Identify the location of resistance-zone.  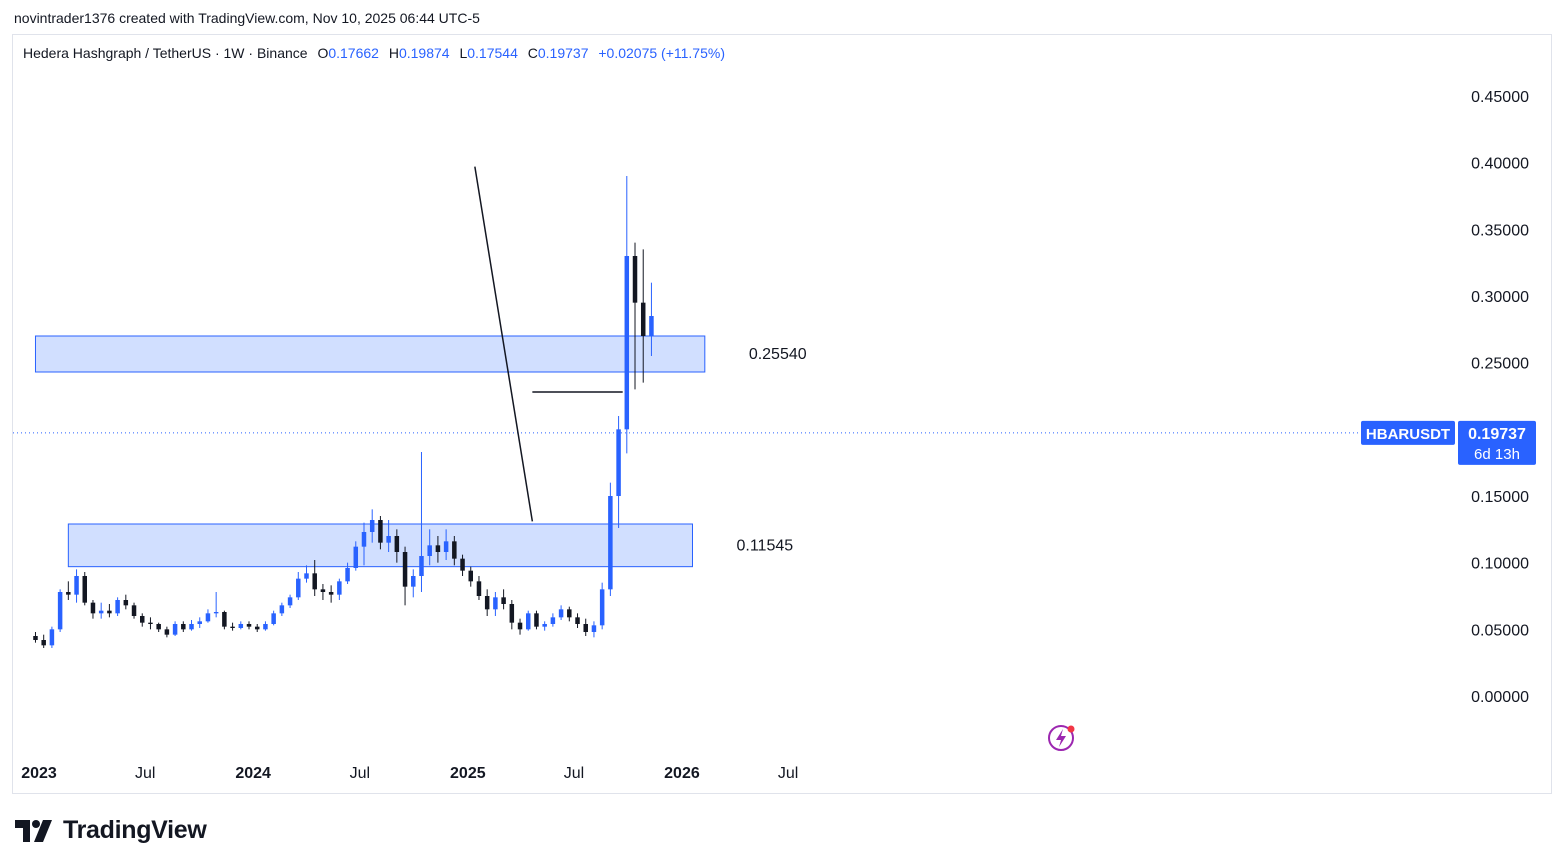
(370, 354).